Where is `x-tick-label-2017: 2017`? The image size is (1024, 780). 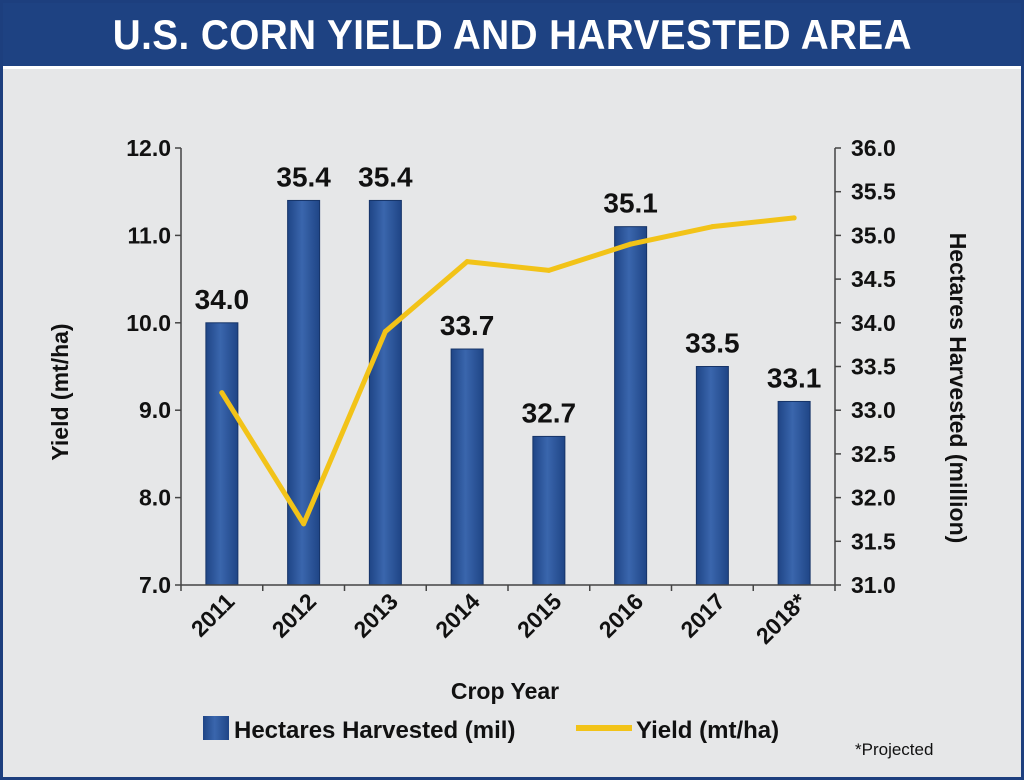
x-tick-label-2017: 2017 is located at coordinates (702, 615).